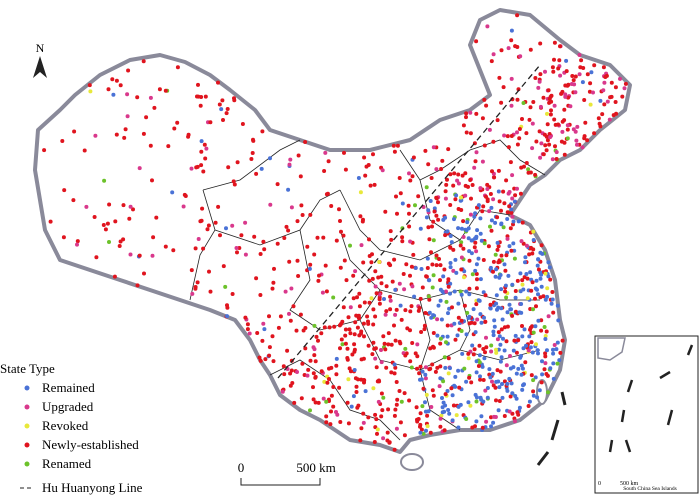 The height and width of the screenshot is (495, 699). What do you see at coordinates (646, 414) in the screenshot?
I see `inset-map: 0 500 km South China Sea Islands` at bounding box center [646, 414].